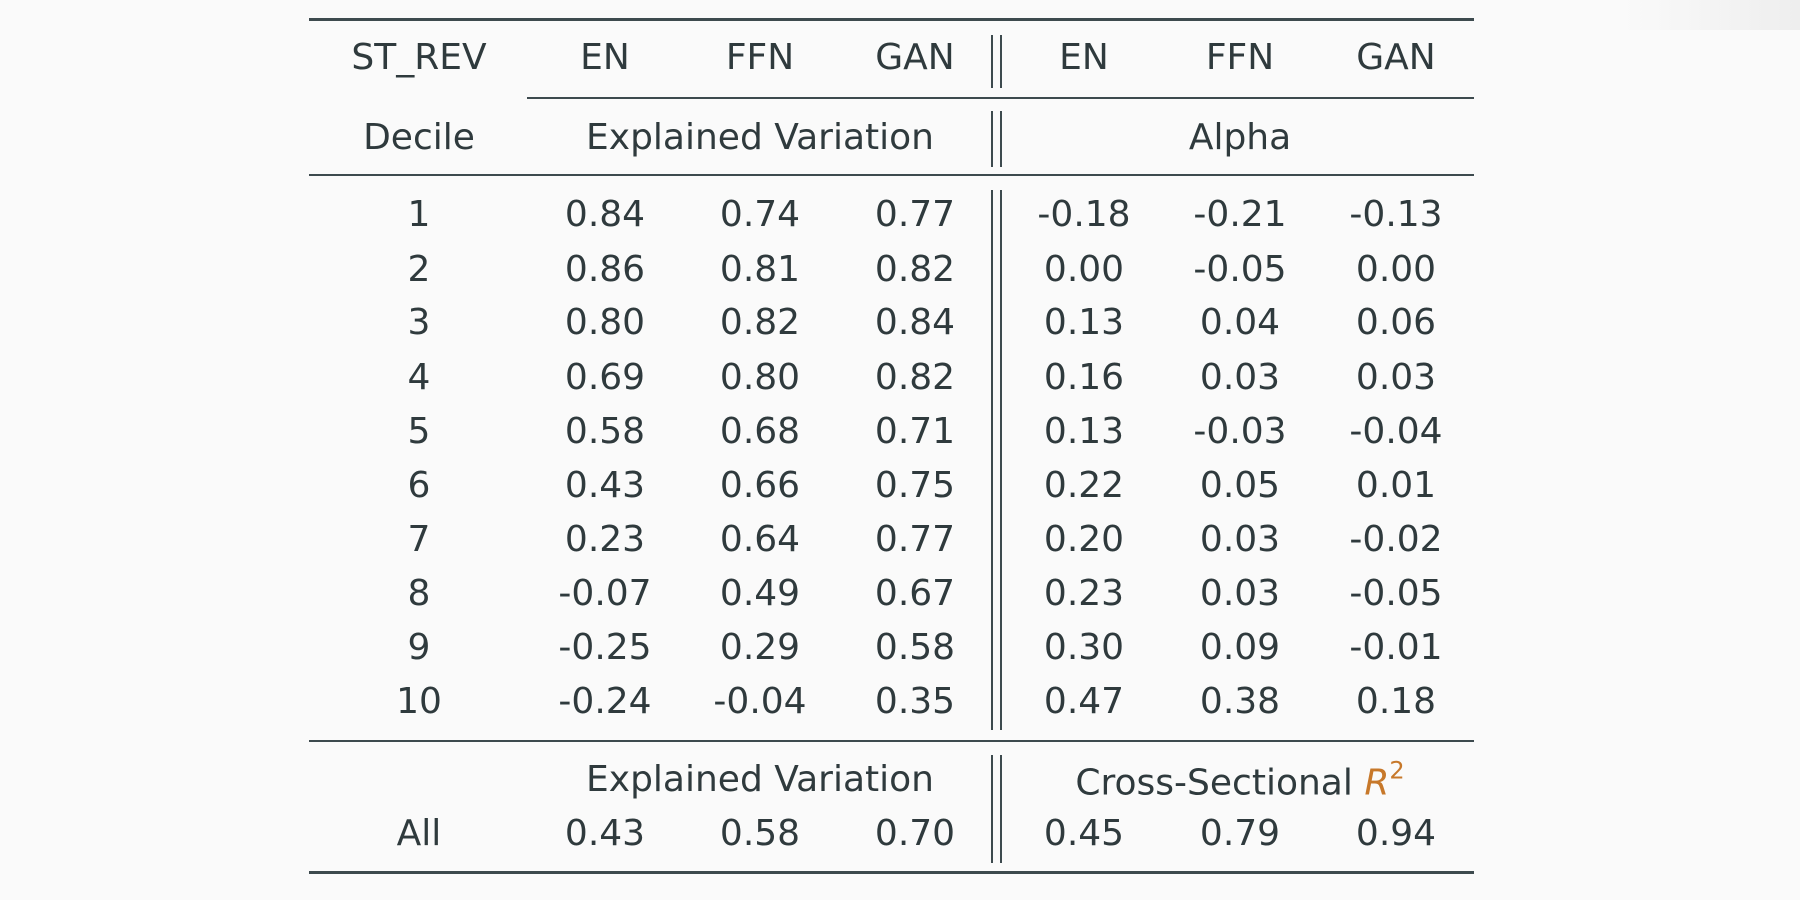  What do you see at coordinates (605, 701) in the screenshot?
I see `ev-en-cell: -0.24` at bounding box center [605, 701].